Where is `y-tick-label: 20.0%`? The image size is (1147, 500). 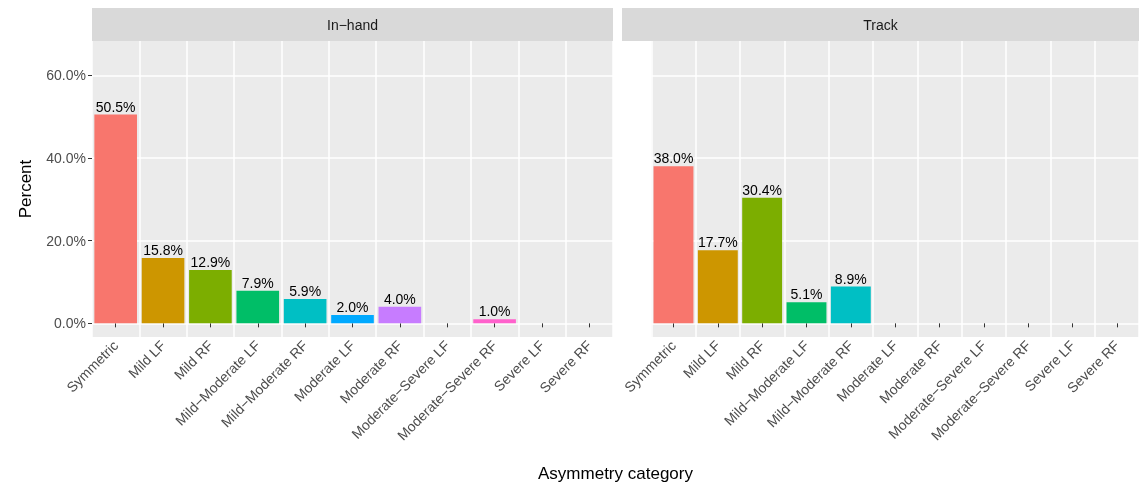
y-tick-label: 20.0% is located at coordinates (66, 240).